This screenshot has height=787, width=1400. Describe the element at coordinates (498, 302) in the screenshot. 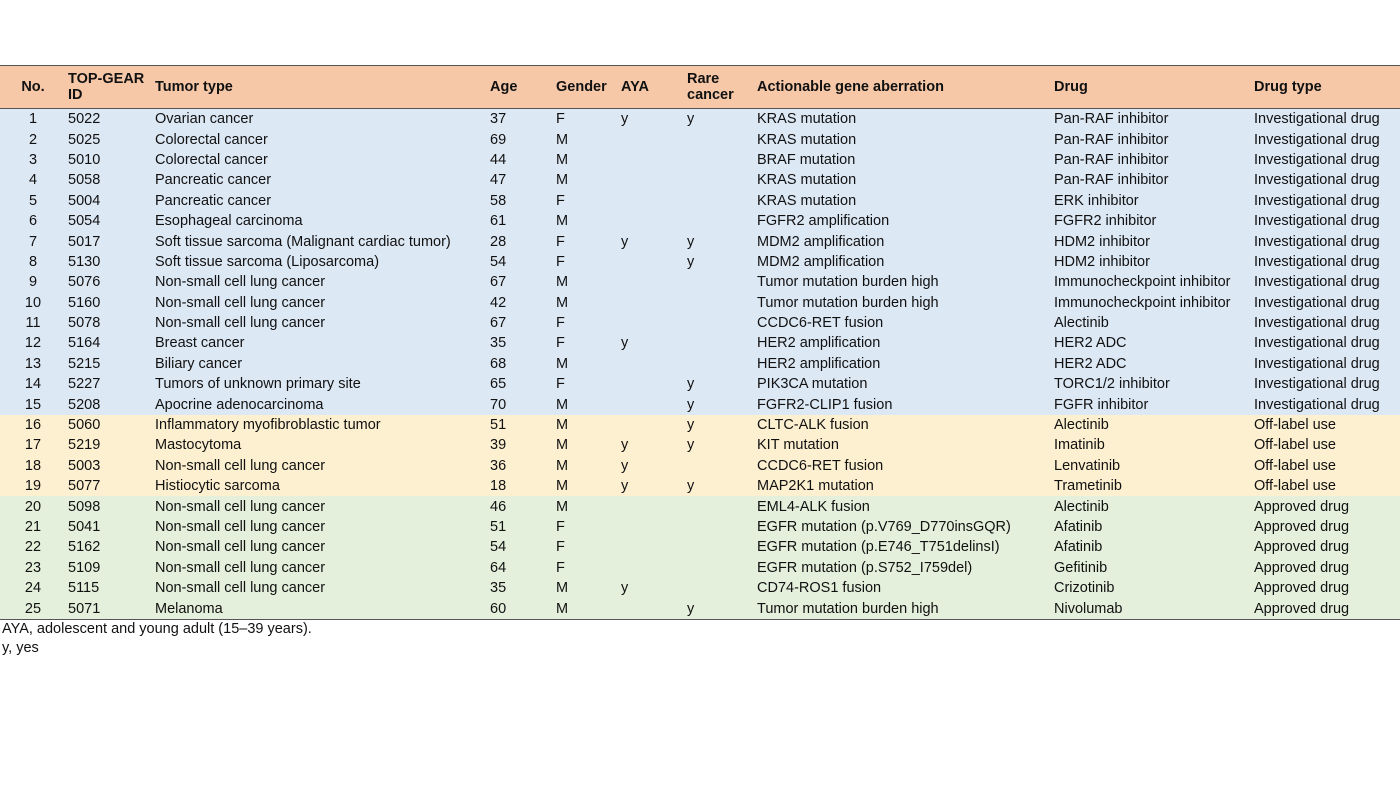

I see `cell-age: 42` at that location.